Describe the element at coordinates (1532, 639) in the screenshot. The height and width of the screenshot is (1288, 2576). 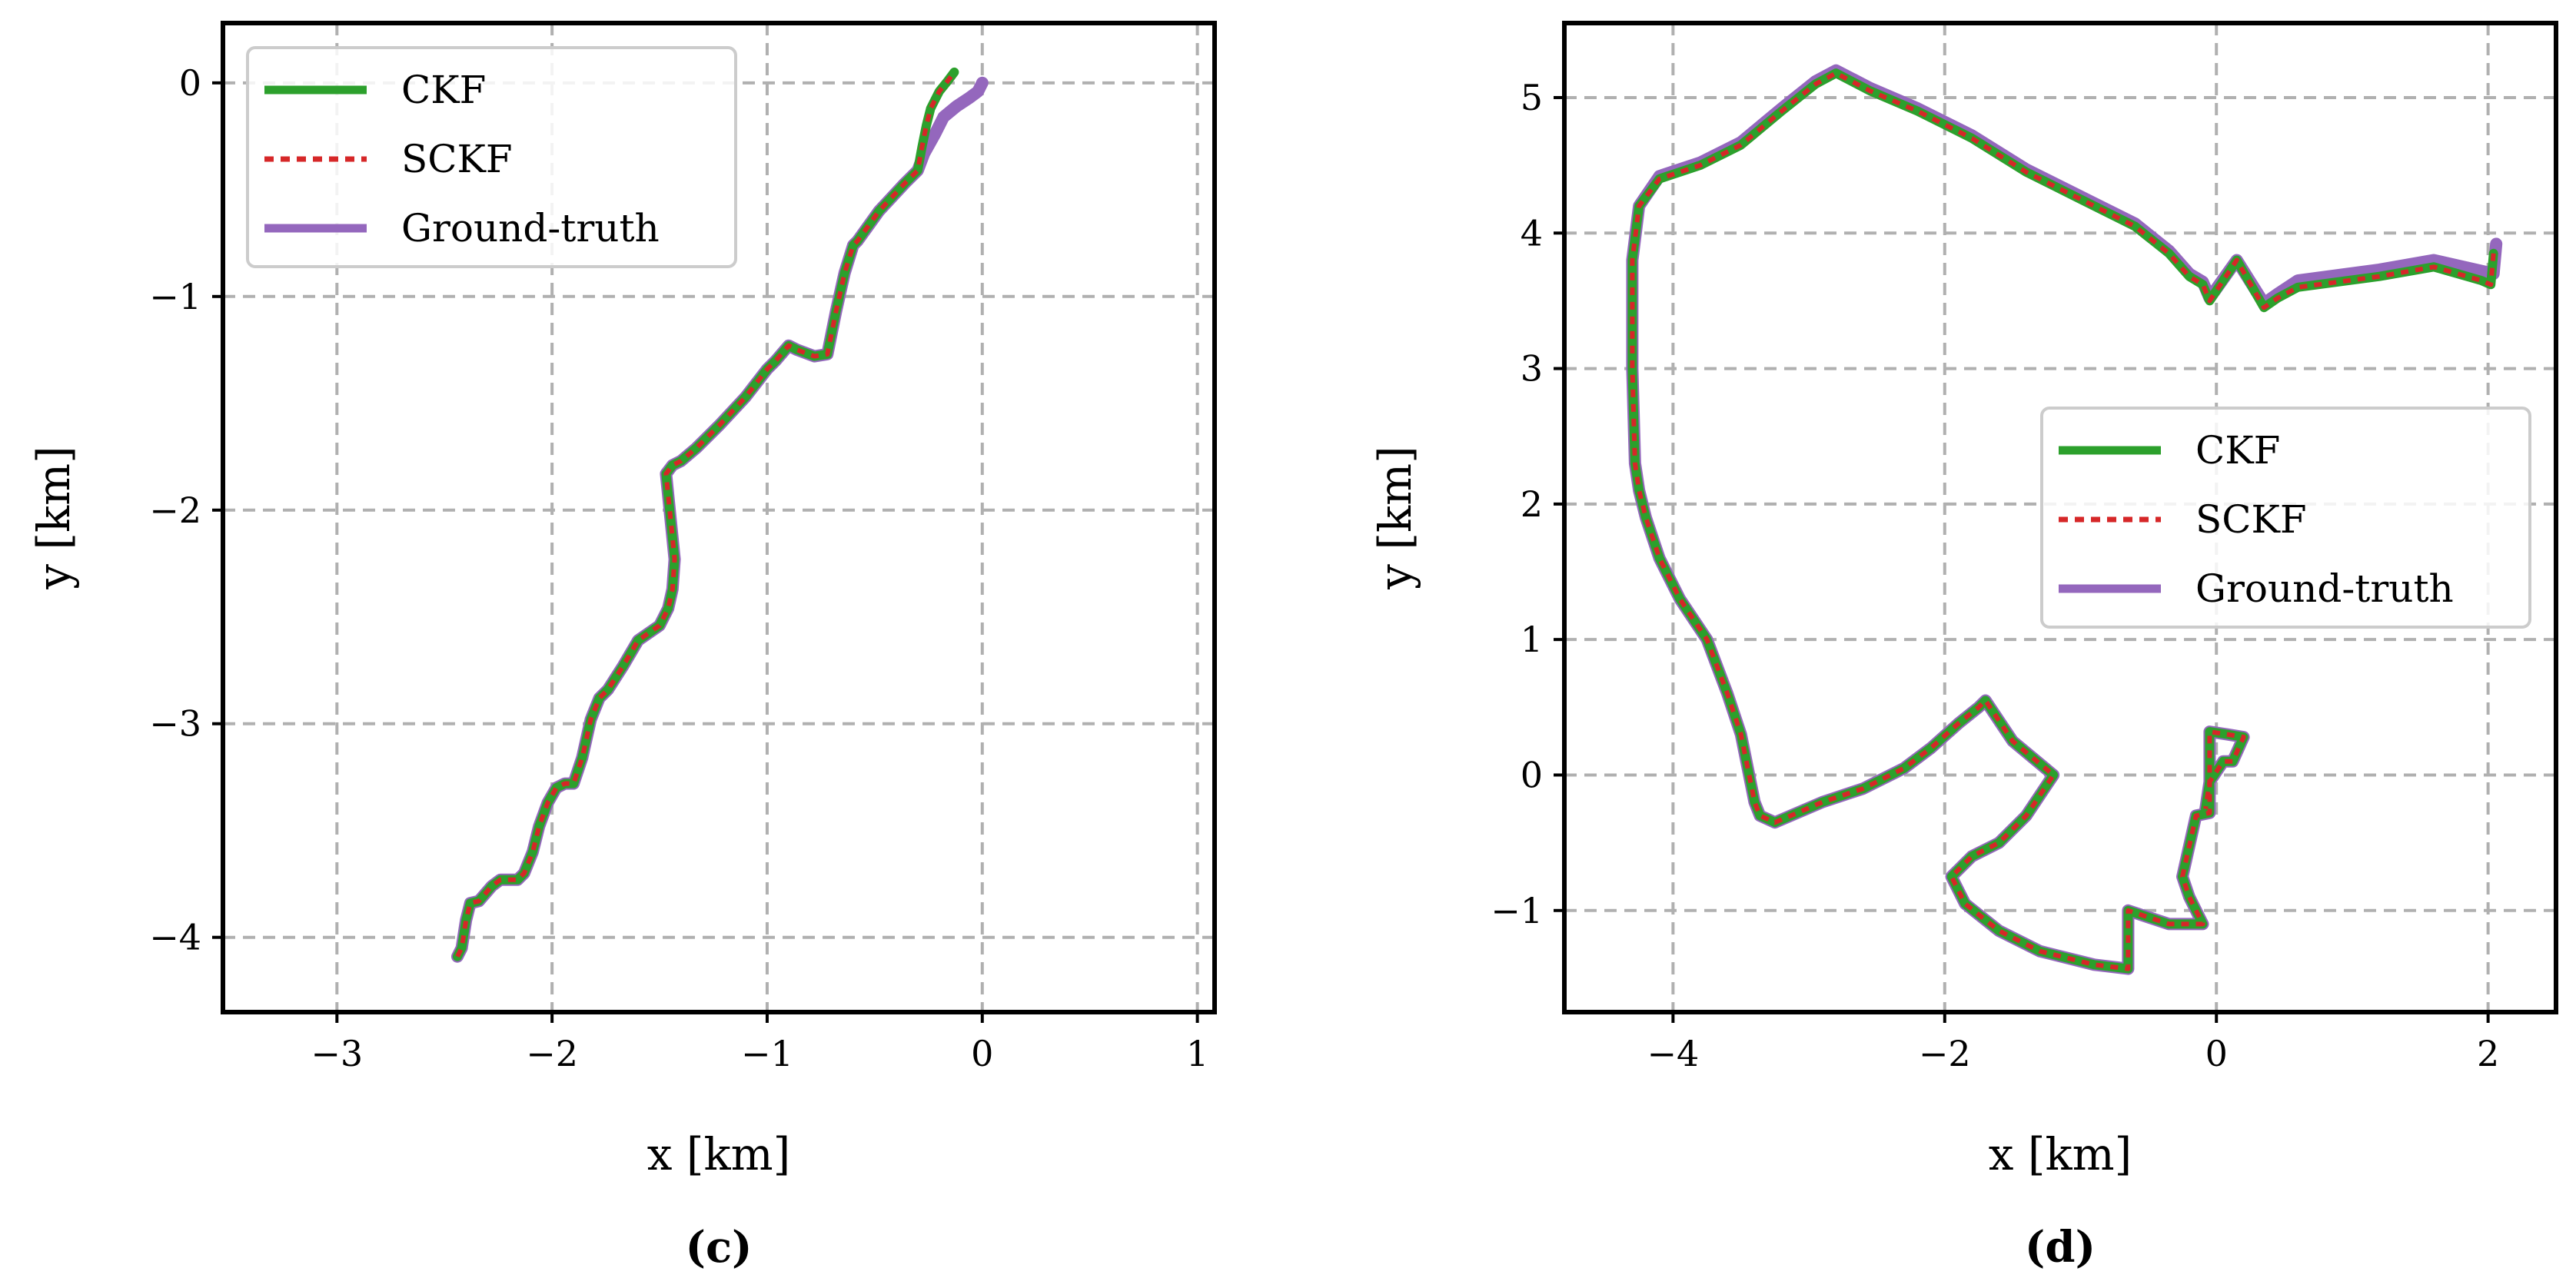
I see `y-tick-label: 1` at that location.